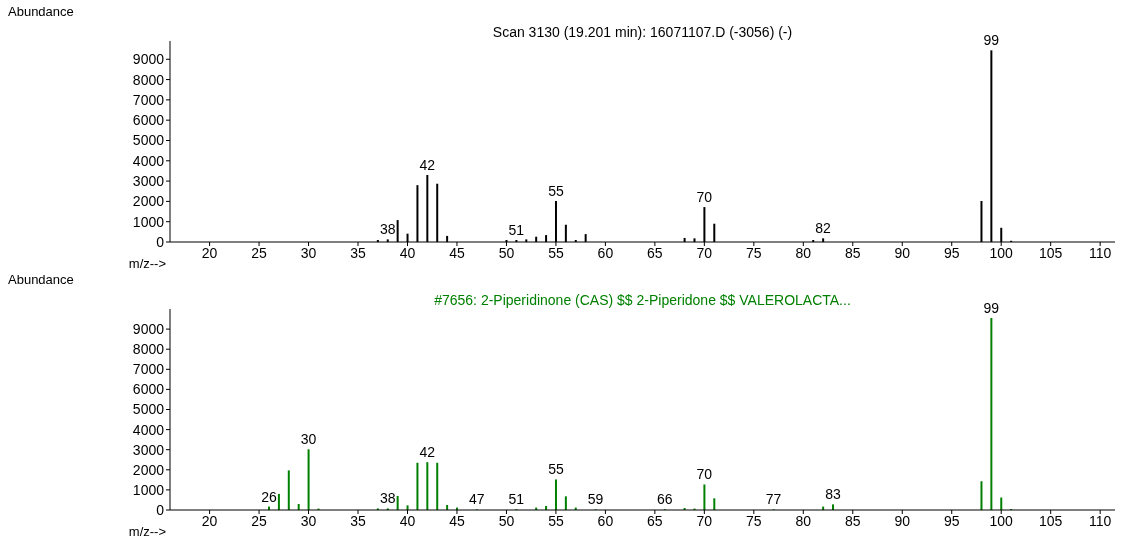  Describe the element at coordinates (308, 439) in the screenshot. I see `annotation: 30` at that location.